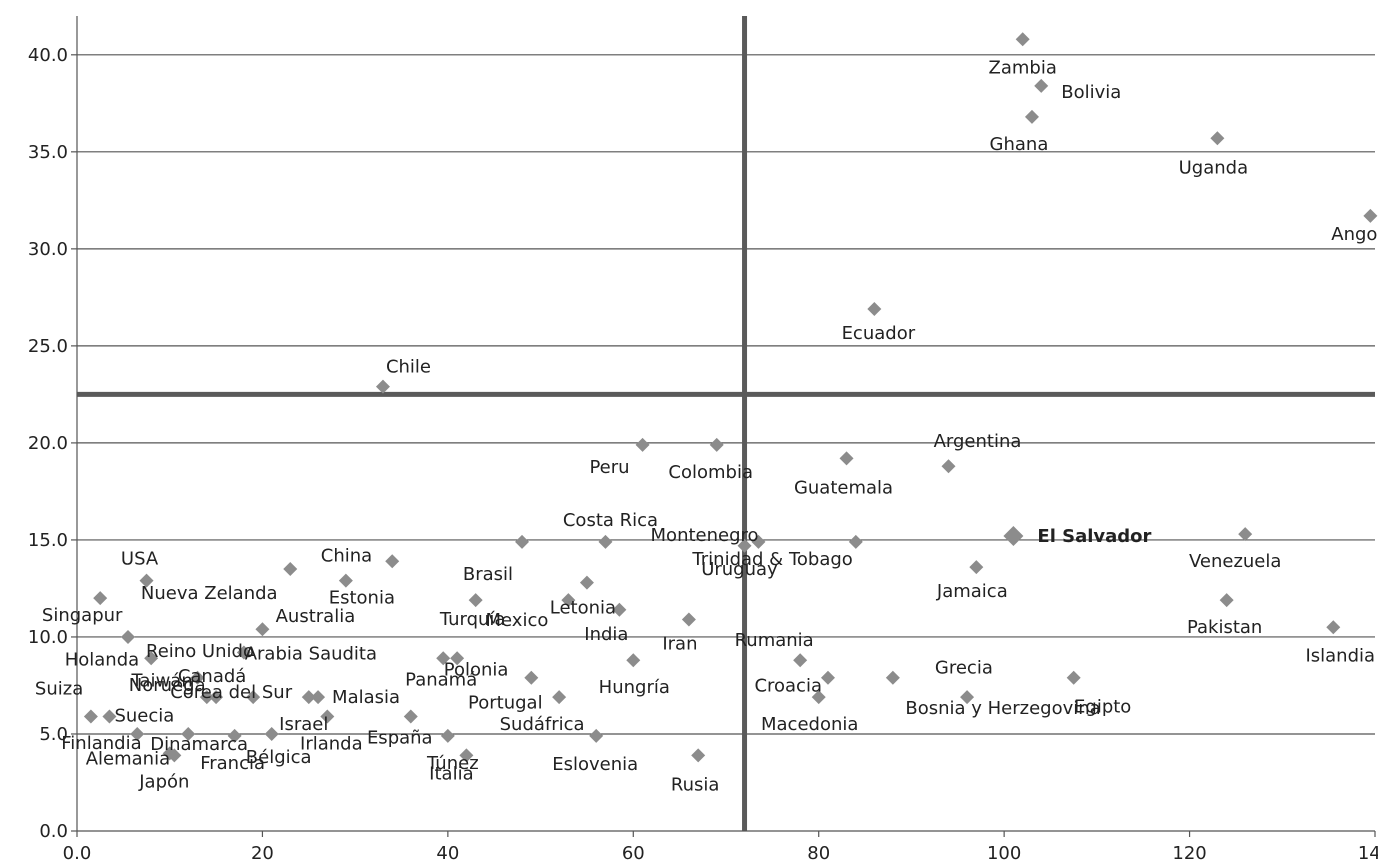 This screenshot has width=1378, height=867. Describe the element at coordinates (595, 764) in the screenshot. I see `point-label-eslovenia: Eslovenia` at that location.